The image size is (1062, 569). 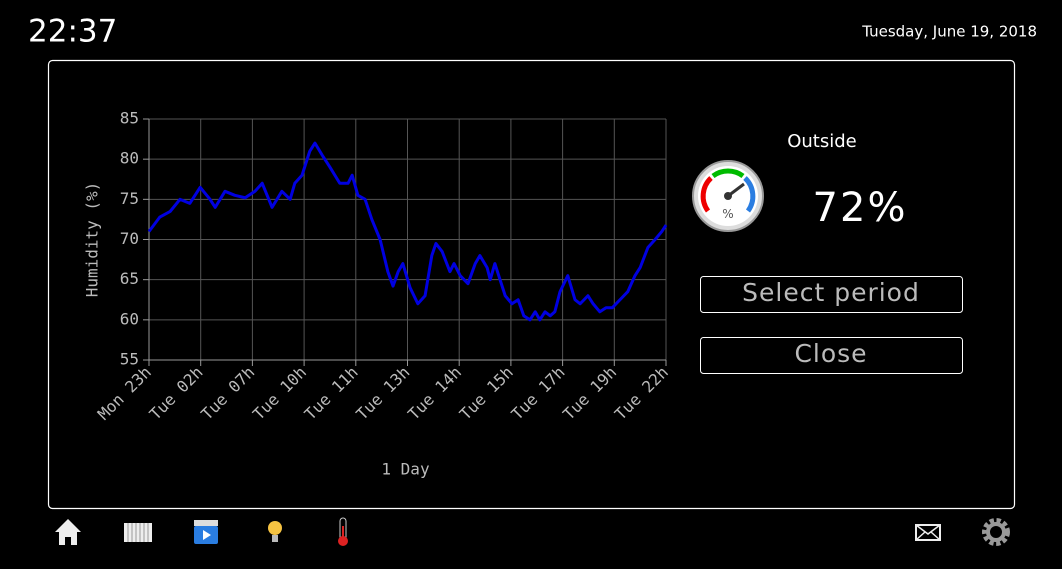 What do you see at coordinates (949, 32) in the screenshot?
I see `date: Tuesday, June 19, 2018` at bounding box center [949, 32].